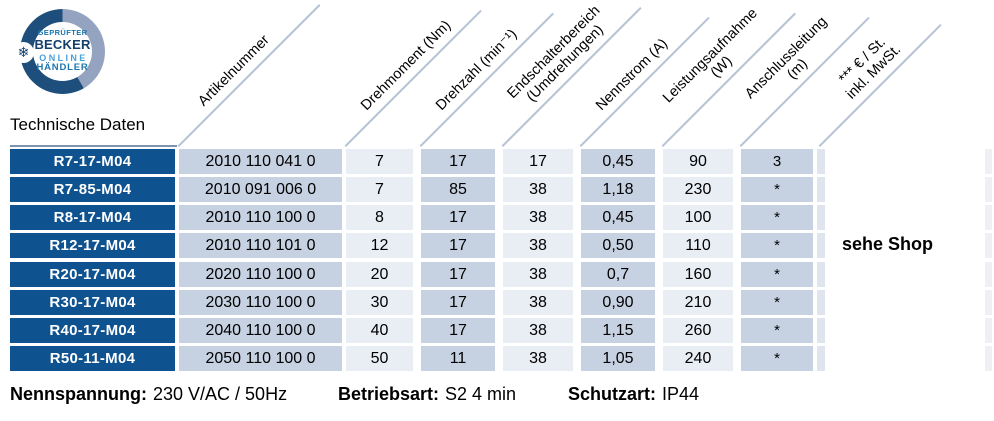 This screenshot has height=421, width=994. I want to click on nennstrom-cell: 1,05, so click(618, 358).